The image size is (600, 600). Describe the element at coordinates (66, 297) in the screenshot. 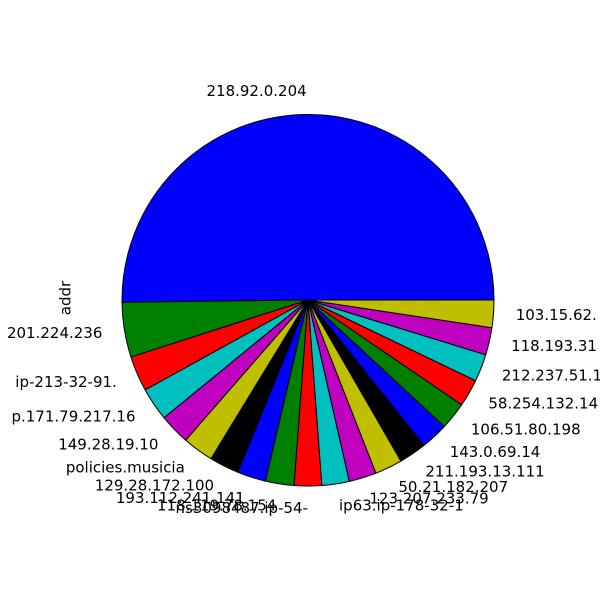

I see `y-axis-label: addr` at that location.